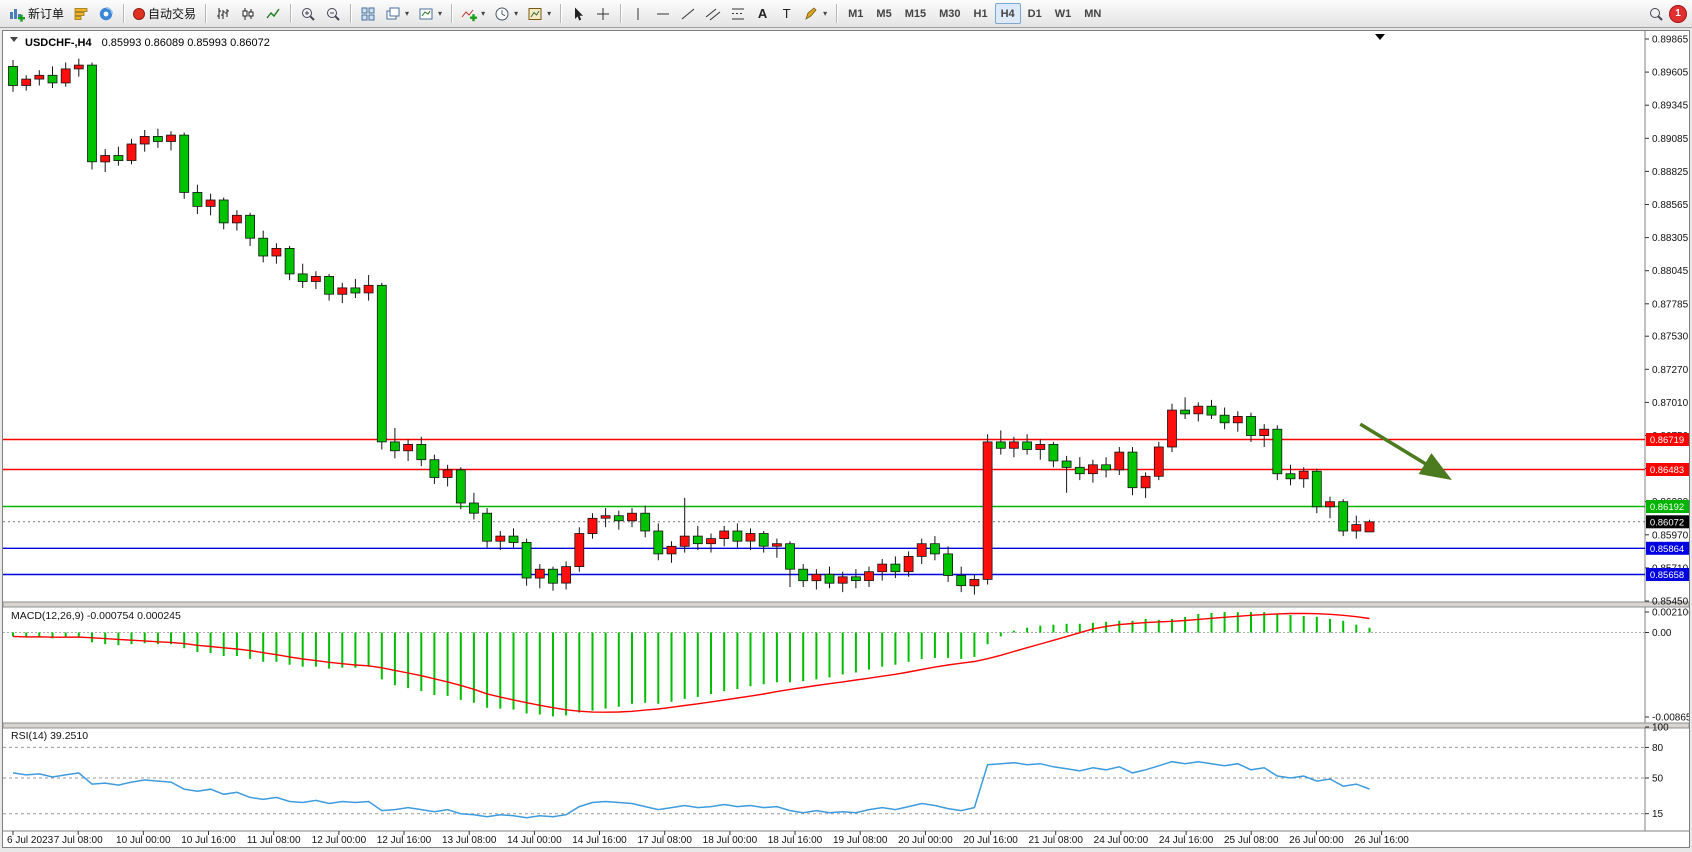 This screenshot has width=1692, height=852. Describe the element at coordinates (1670, 238) in the screenshot. I see `svg-text: 0.88305` at that location.